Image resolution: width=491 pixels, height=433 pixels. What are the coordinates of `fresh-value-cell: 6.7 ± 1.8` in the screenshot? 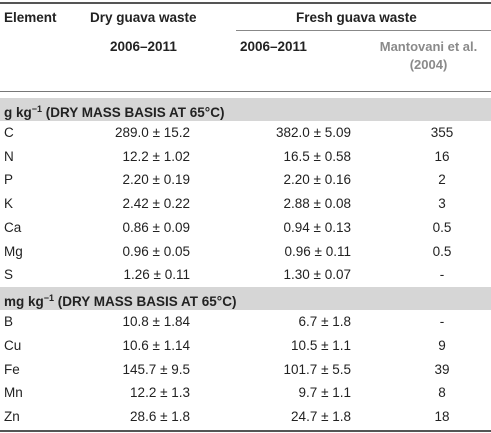 It's located at (324, 321).